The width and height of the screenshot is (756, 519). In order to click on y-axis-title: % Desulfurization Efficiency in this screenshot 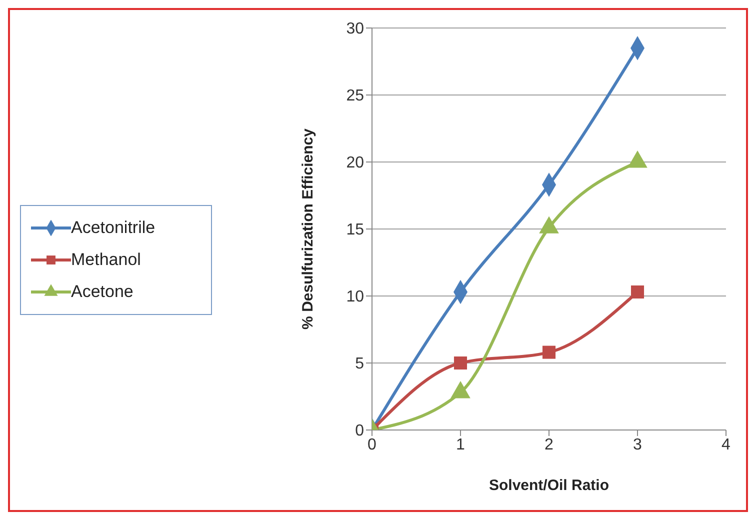, I will do `click(307, 229)`.